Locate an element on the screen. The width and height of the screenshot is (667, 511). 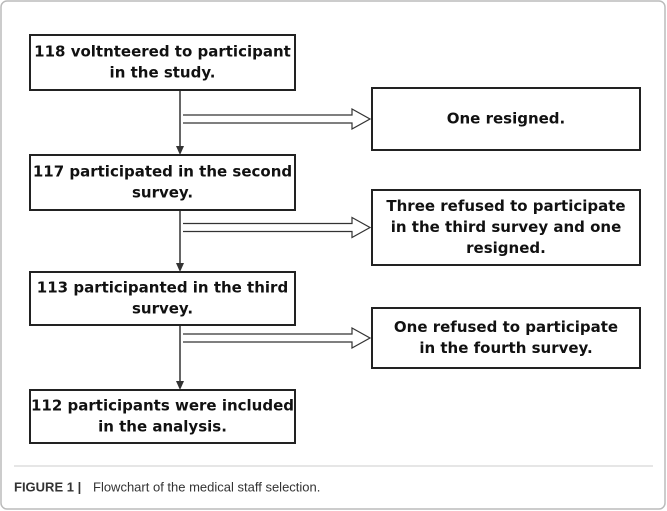
step-box-text: in the study. is located at coordinates (163, 73).